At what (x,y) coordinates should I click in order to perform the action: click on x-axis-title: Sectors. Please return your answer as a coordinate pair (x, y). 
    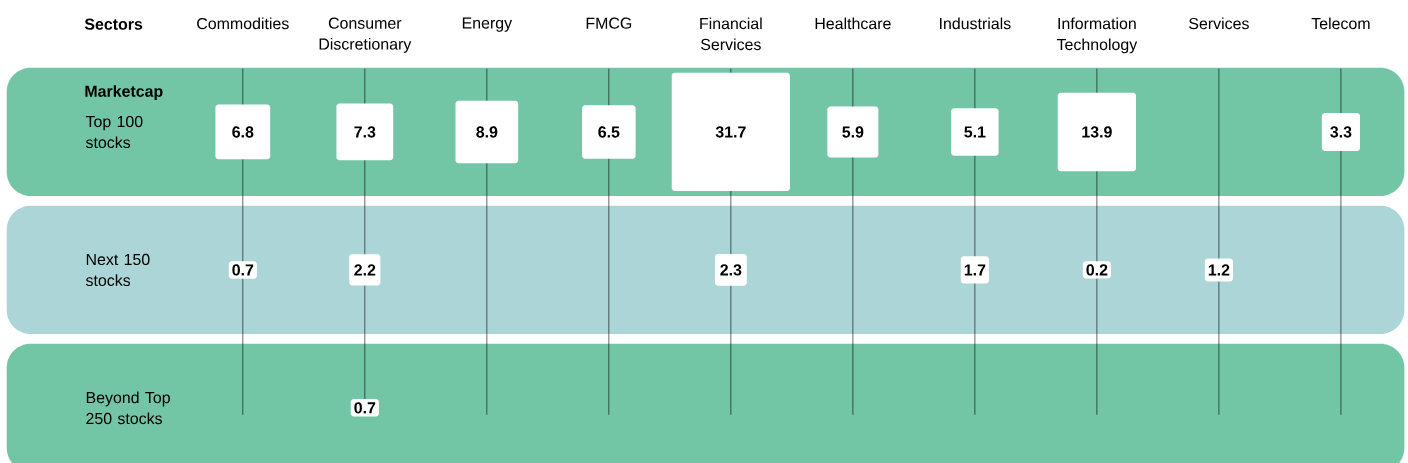
    Looking at the image, I should click on (113, 24).